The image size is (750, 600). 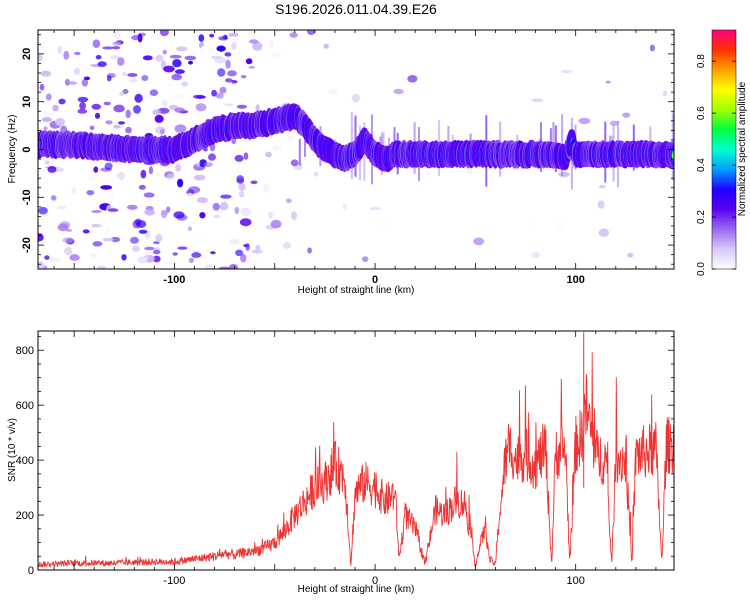 What do you see at coordinates (305, 144) in the screenshot?
I see `spectrogram-streak` at bounding box center [305, 144].